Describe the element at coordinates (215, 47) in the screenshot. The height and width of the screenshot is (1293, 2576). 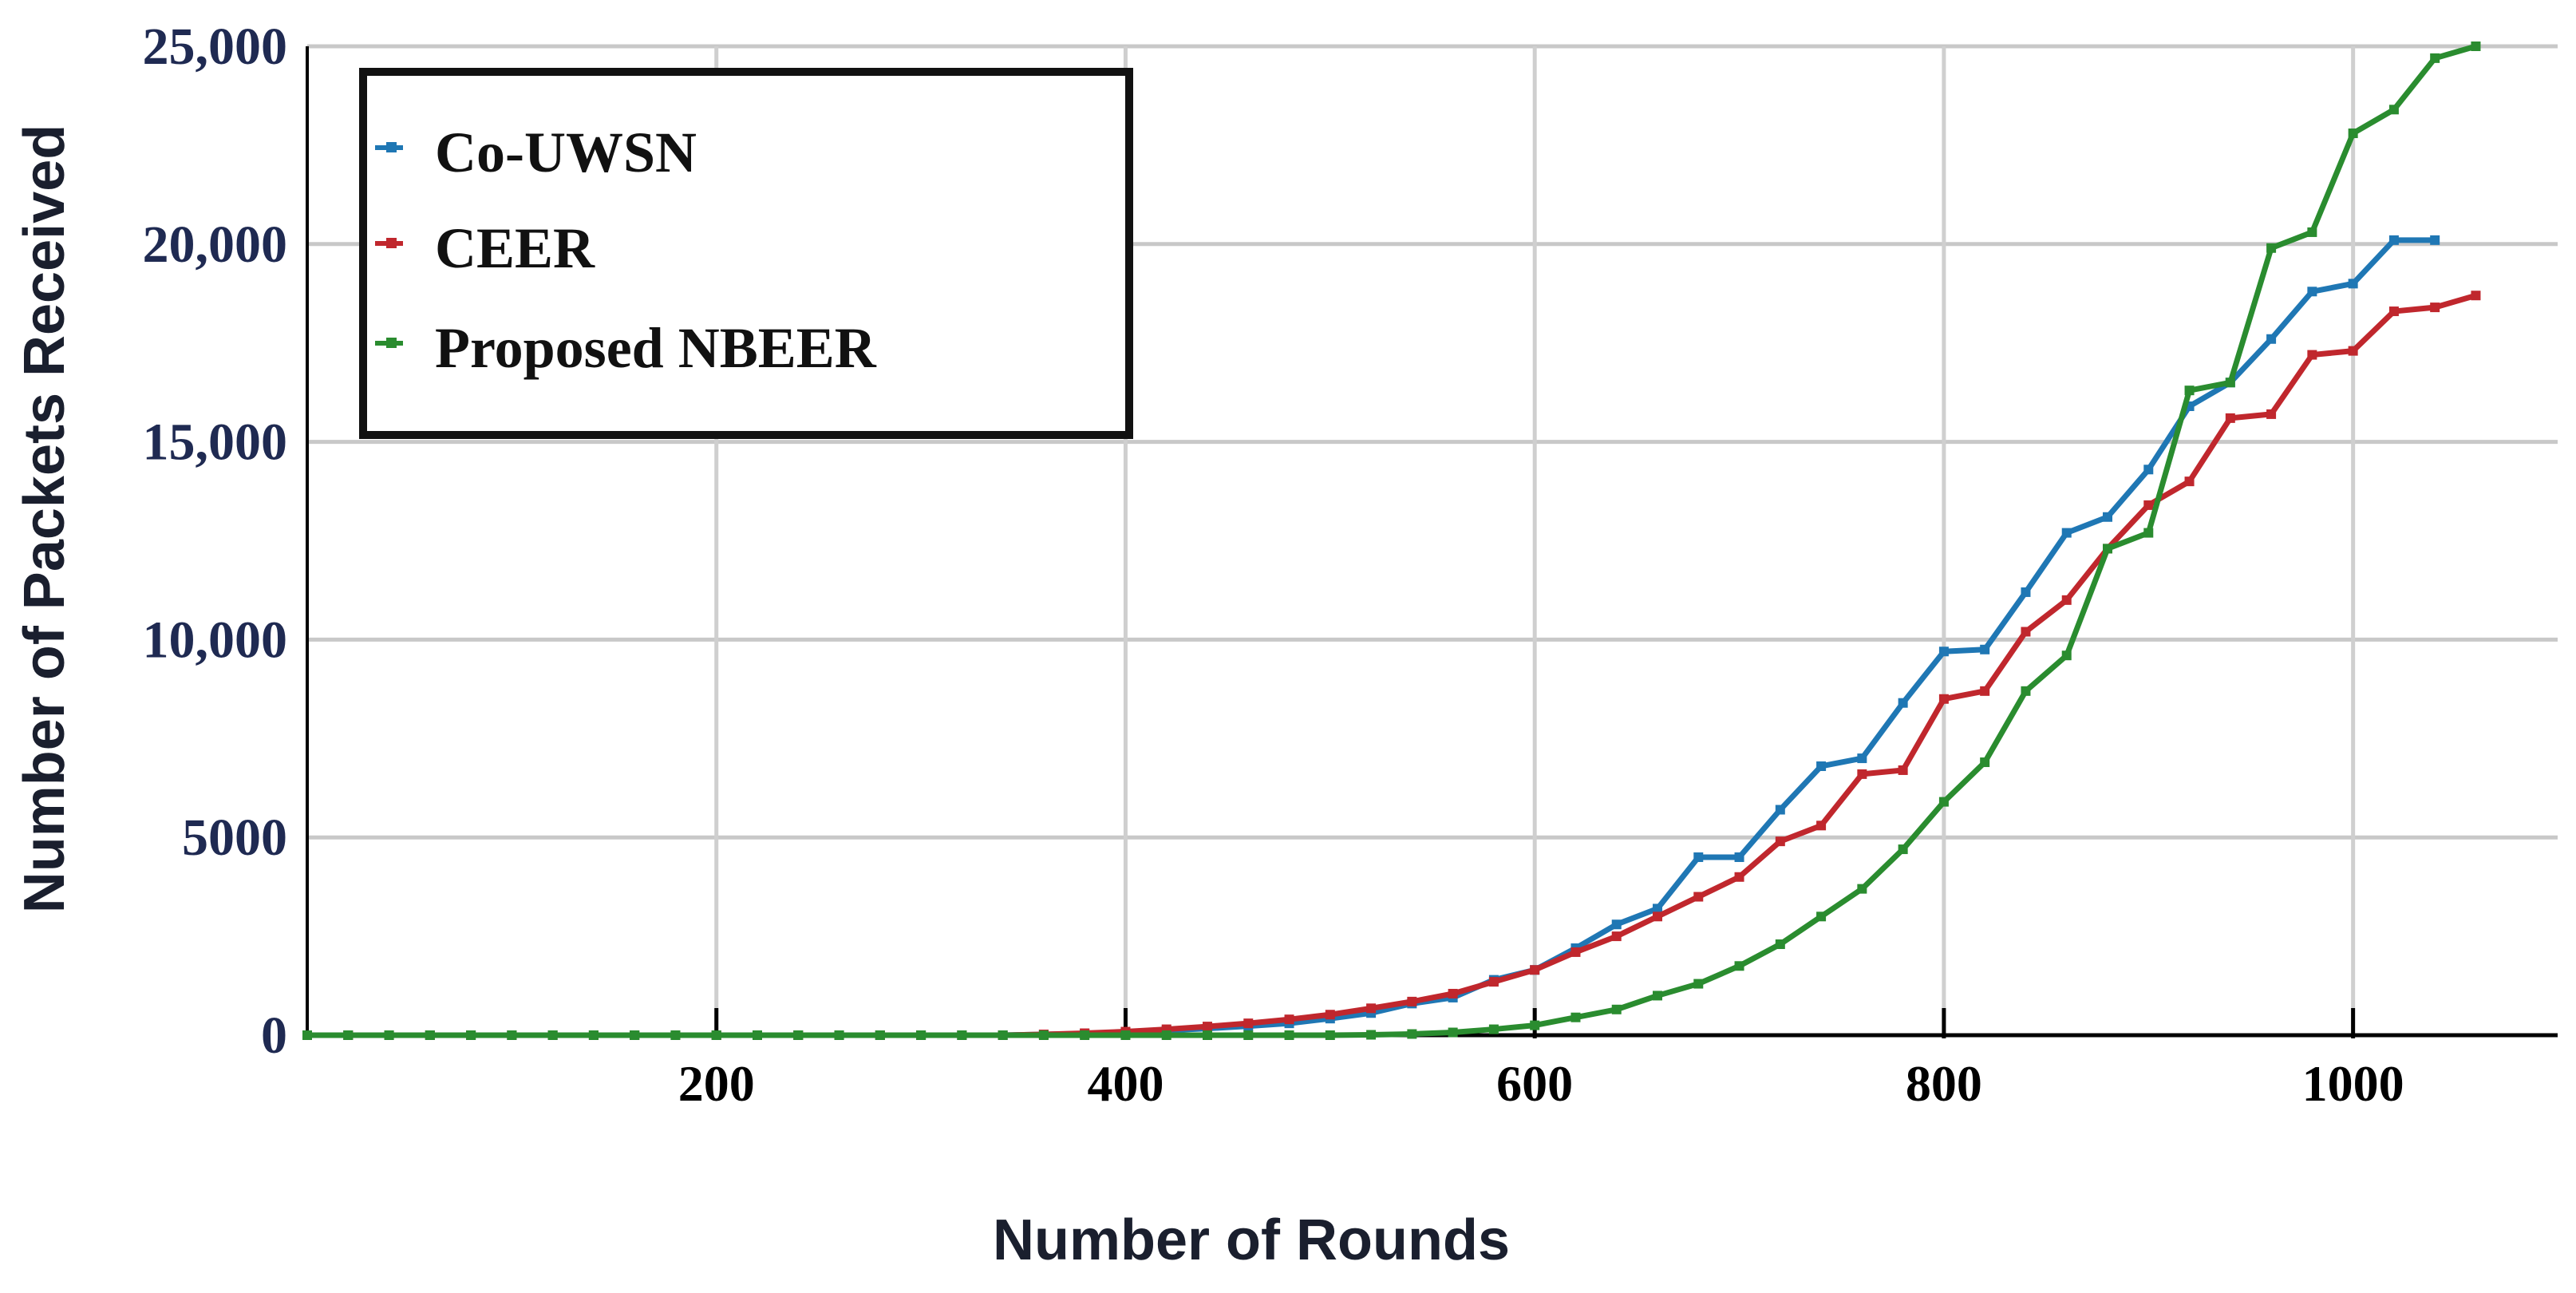
I see `y-tick-label: 25,000` at that location.